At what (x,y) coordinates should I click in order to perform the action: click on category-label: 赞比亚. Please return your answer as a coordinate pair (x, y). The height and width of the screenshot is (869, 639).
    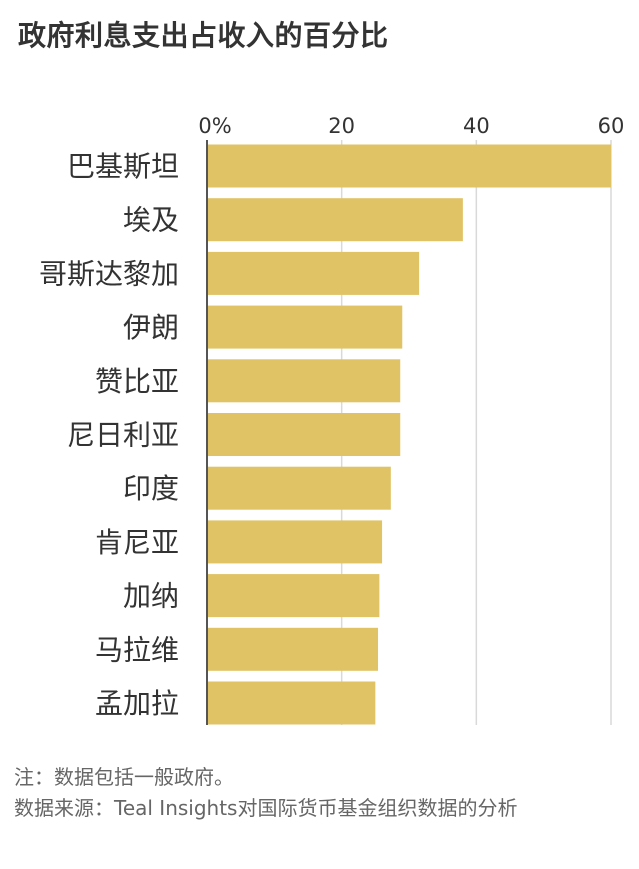
    Looking at the image, I should click on (137, 381).